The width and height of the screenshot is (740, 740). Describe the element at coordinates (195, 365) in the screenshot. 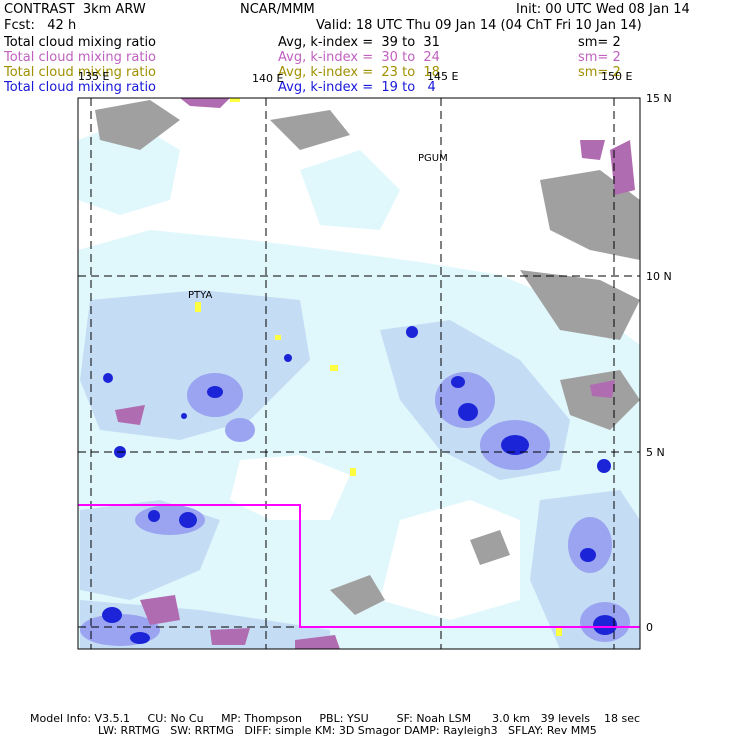

I see `cloud-region-medium` at that location.